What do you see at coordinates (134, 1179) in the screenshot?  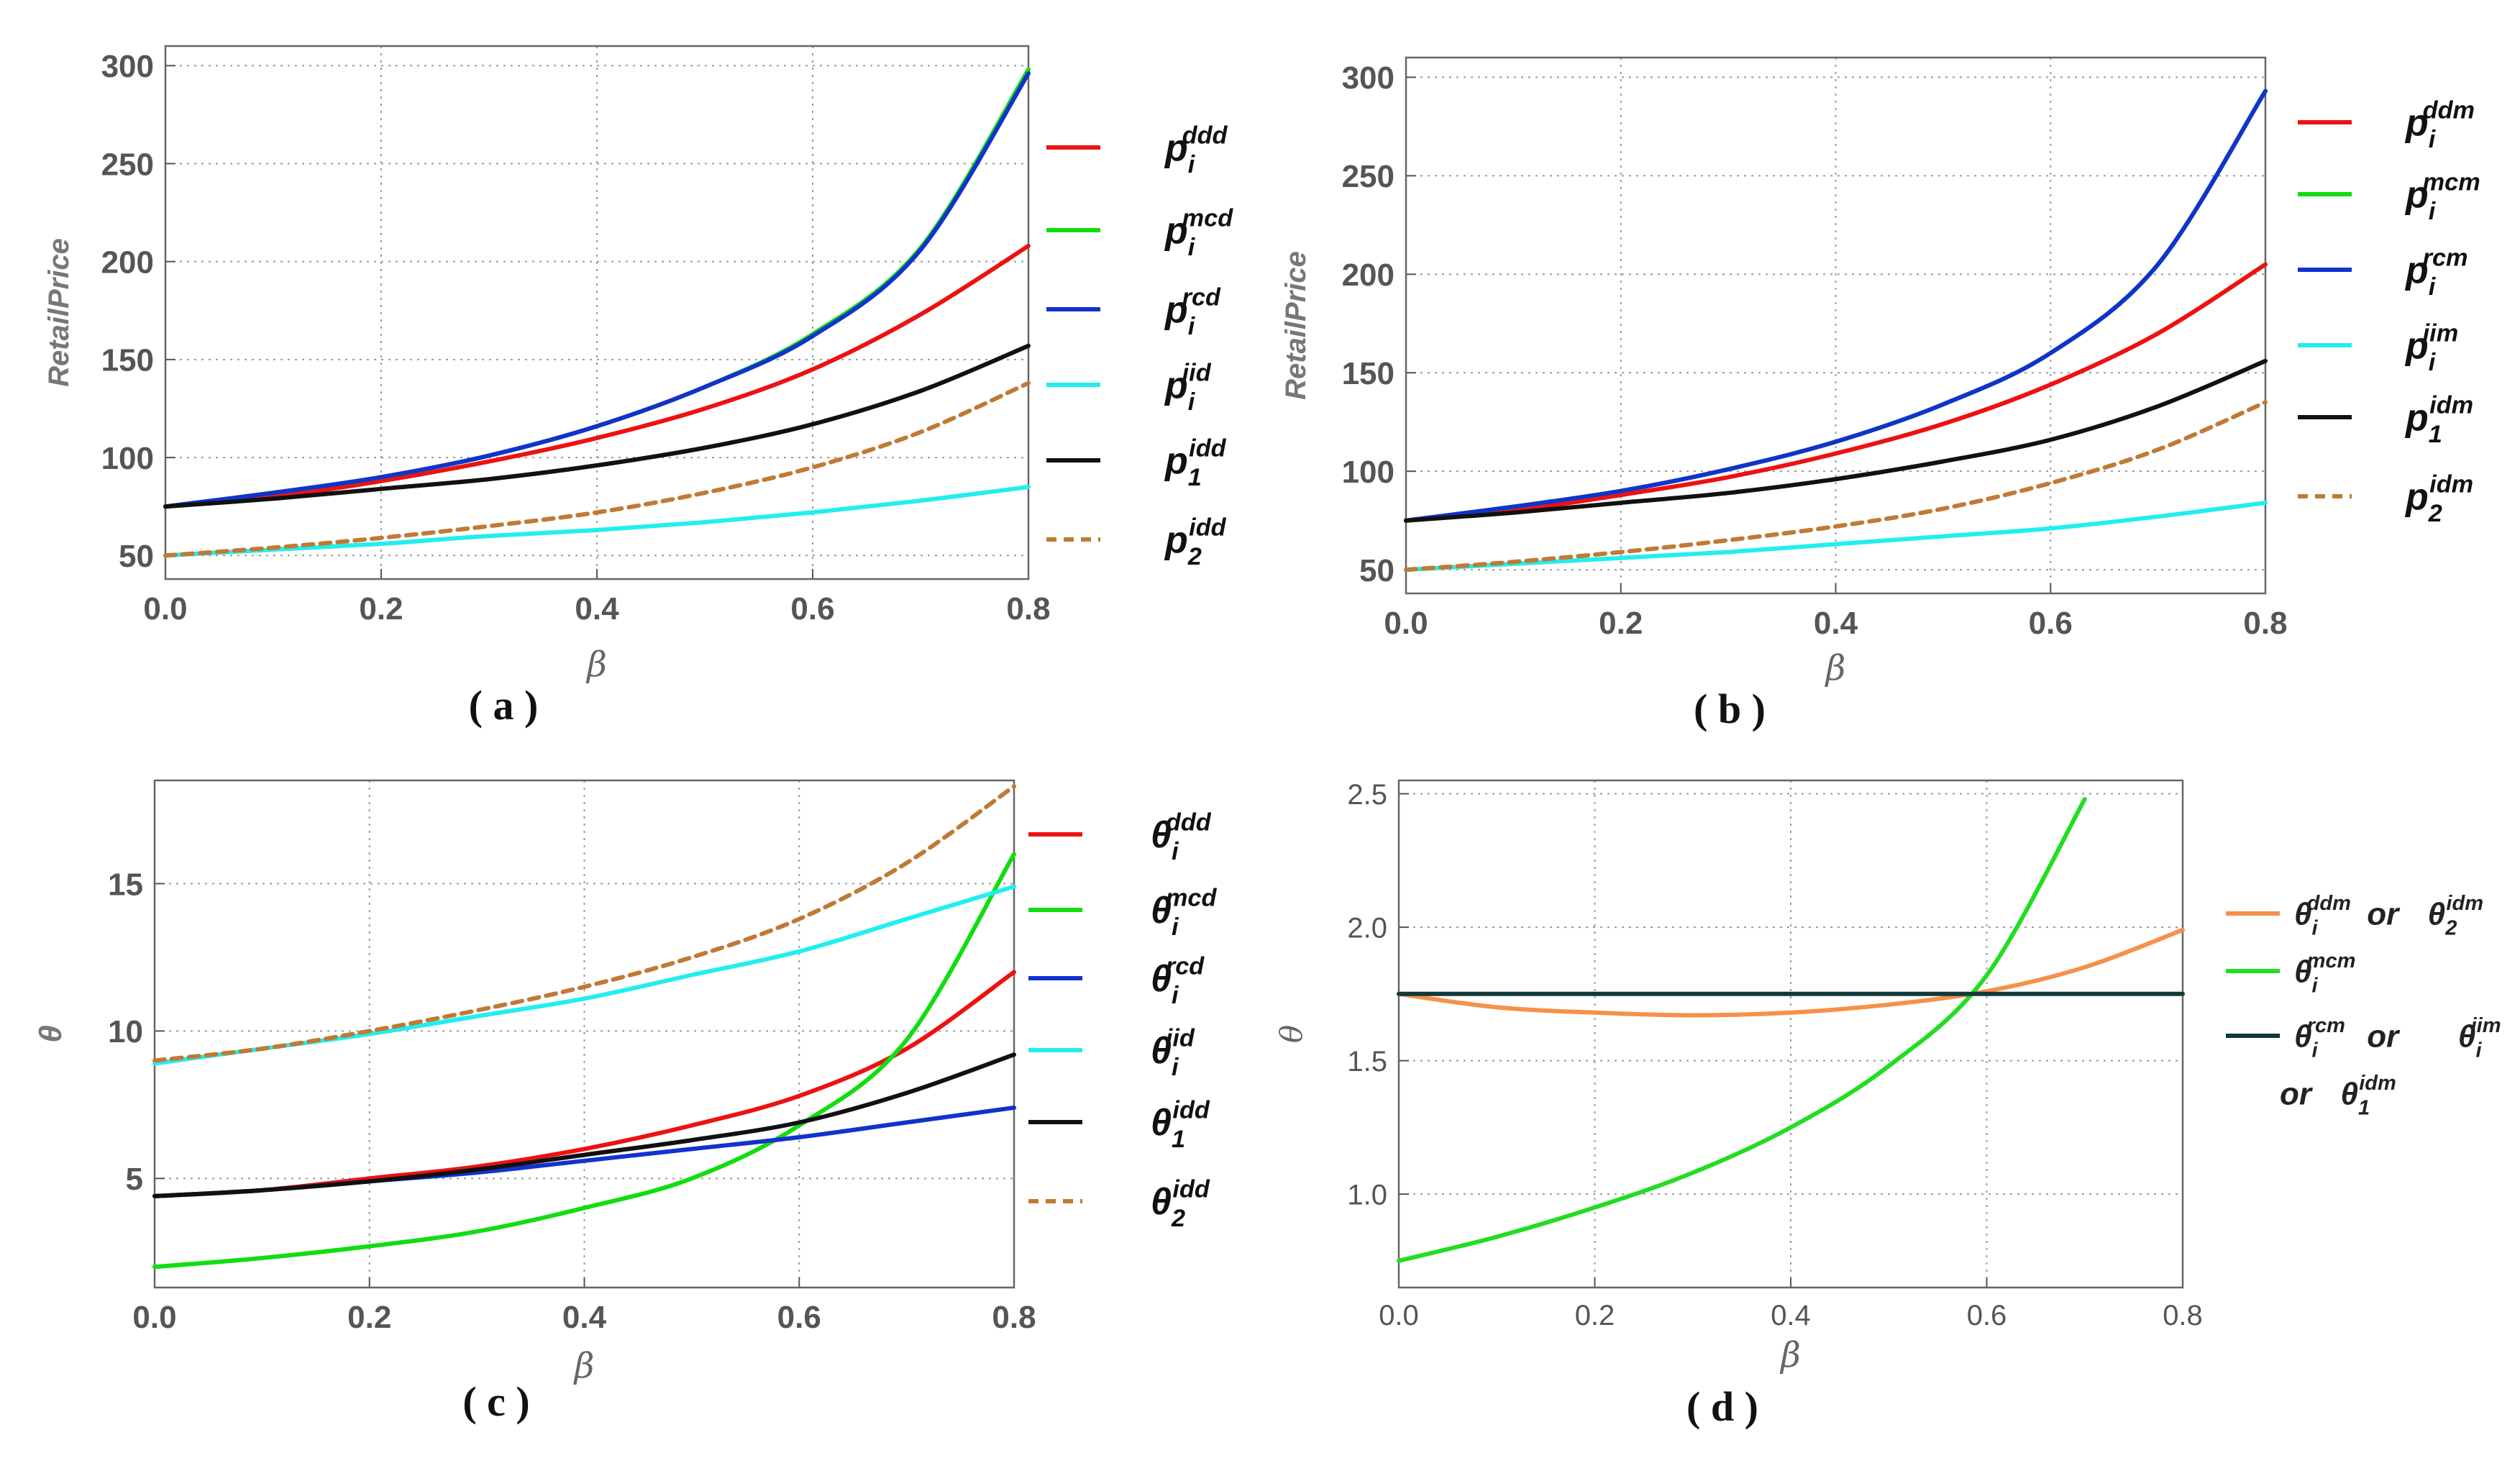 I see `y-tick-label: 5` at bounding box center [134, 1179].